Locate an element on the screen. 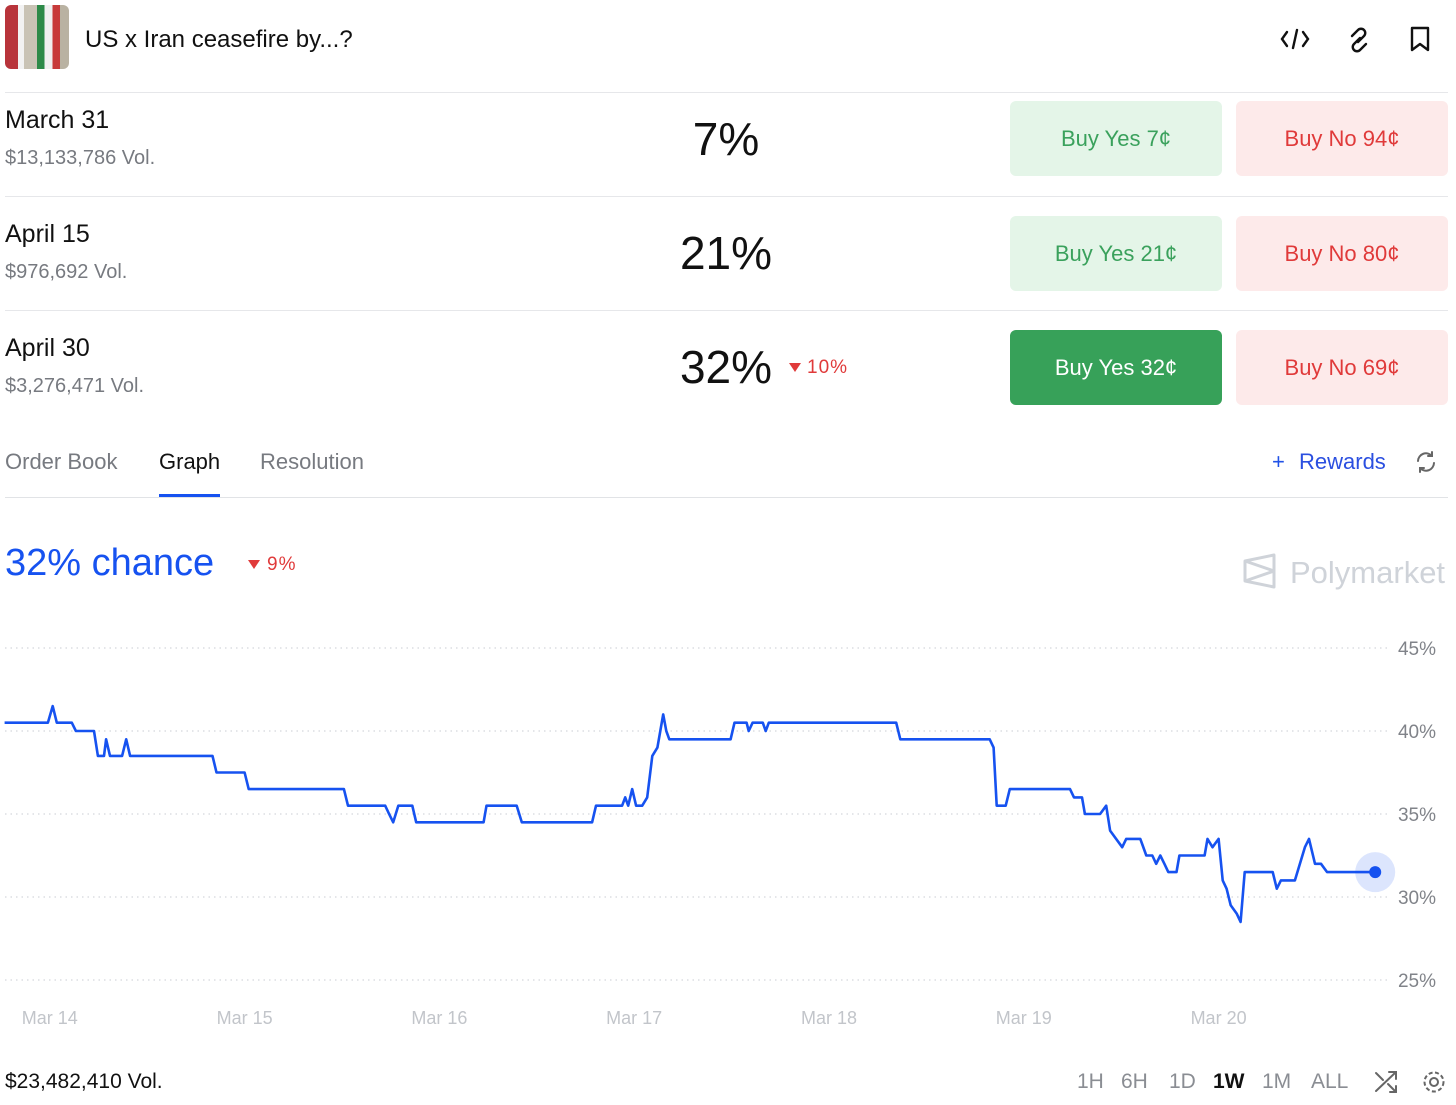 This screenshot has width=1456, height=1105. market-image is located at coordinates (37, 37).